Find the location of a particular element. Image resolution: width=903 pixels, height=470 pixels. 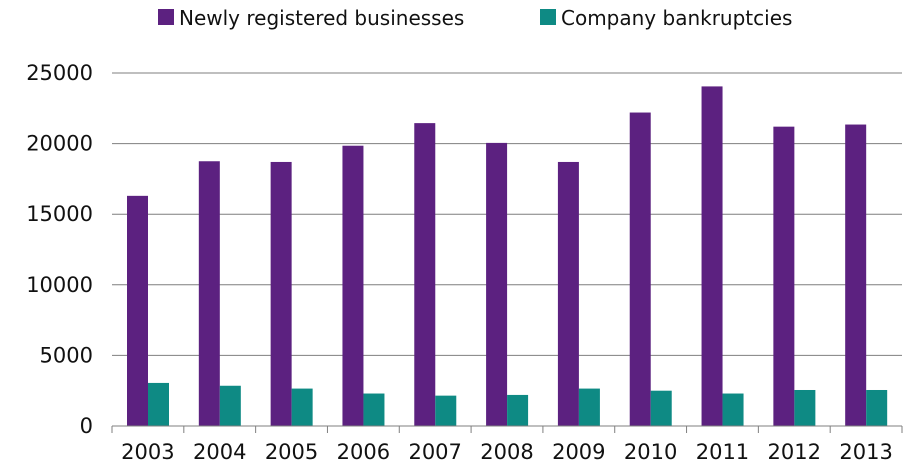

y-tick-label: 20000 is located at coordinates (59, 144).